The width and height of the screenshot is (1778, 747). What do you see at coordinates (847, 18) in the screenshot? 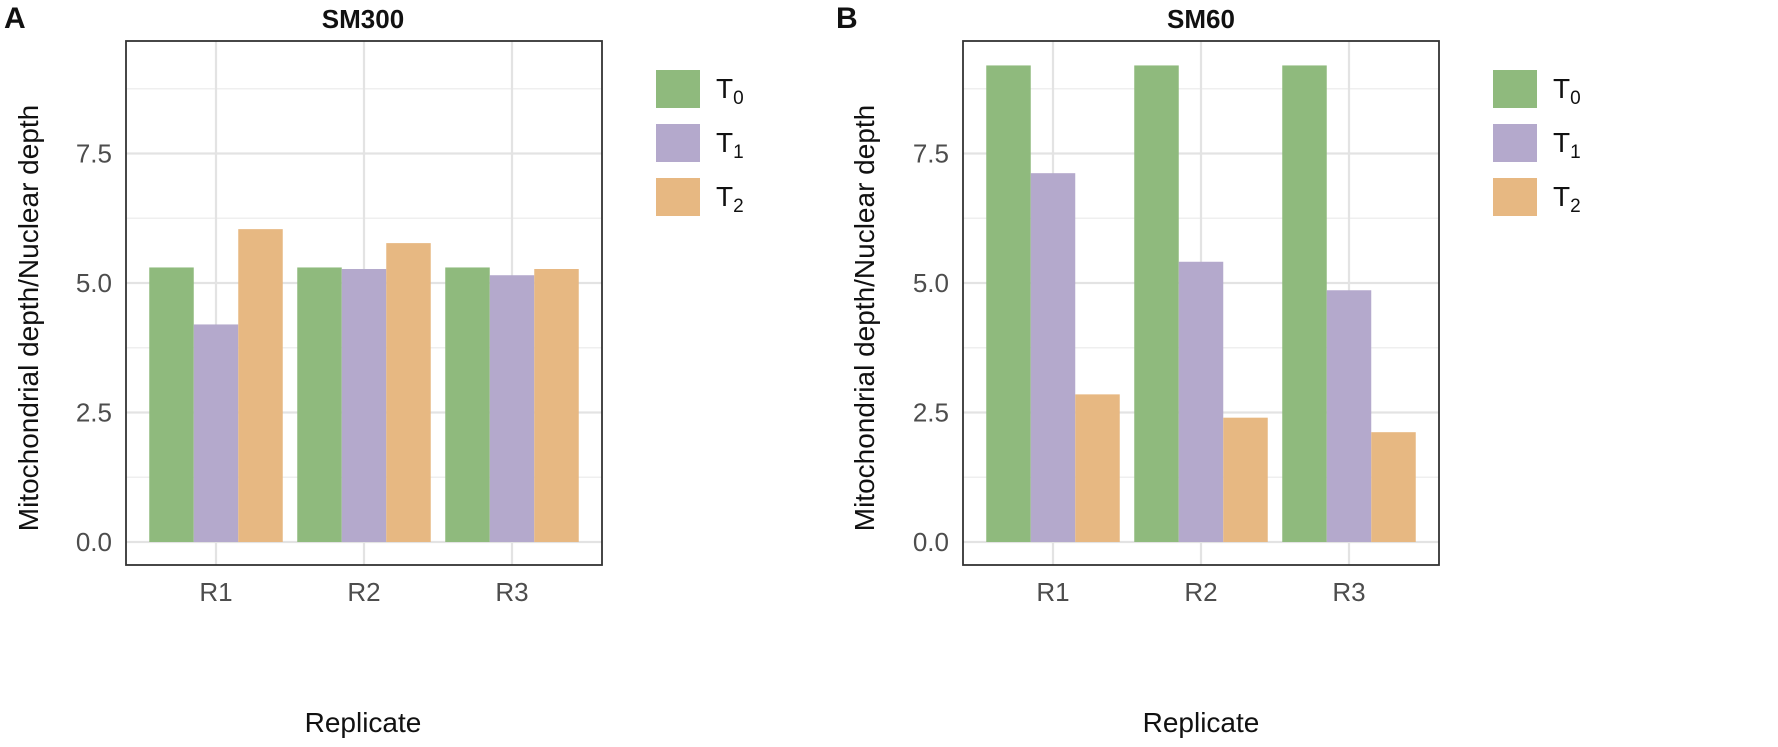
I see `panel-label: B` at bounding box center [847, 18].